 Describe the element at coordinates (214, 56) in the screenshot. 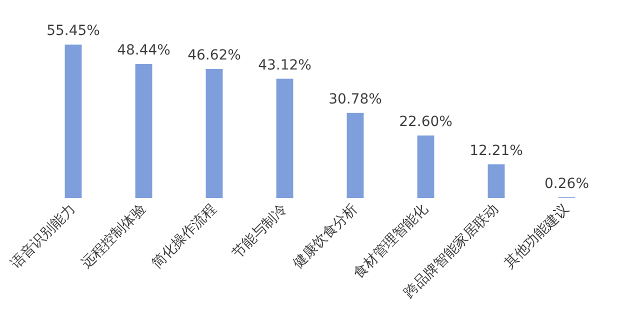

I see `data-label: 46.62%` at that location.